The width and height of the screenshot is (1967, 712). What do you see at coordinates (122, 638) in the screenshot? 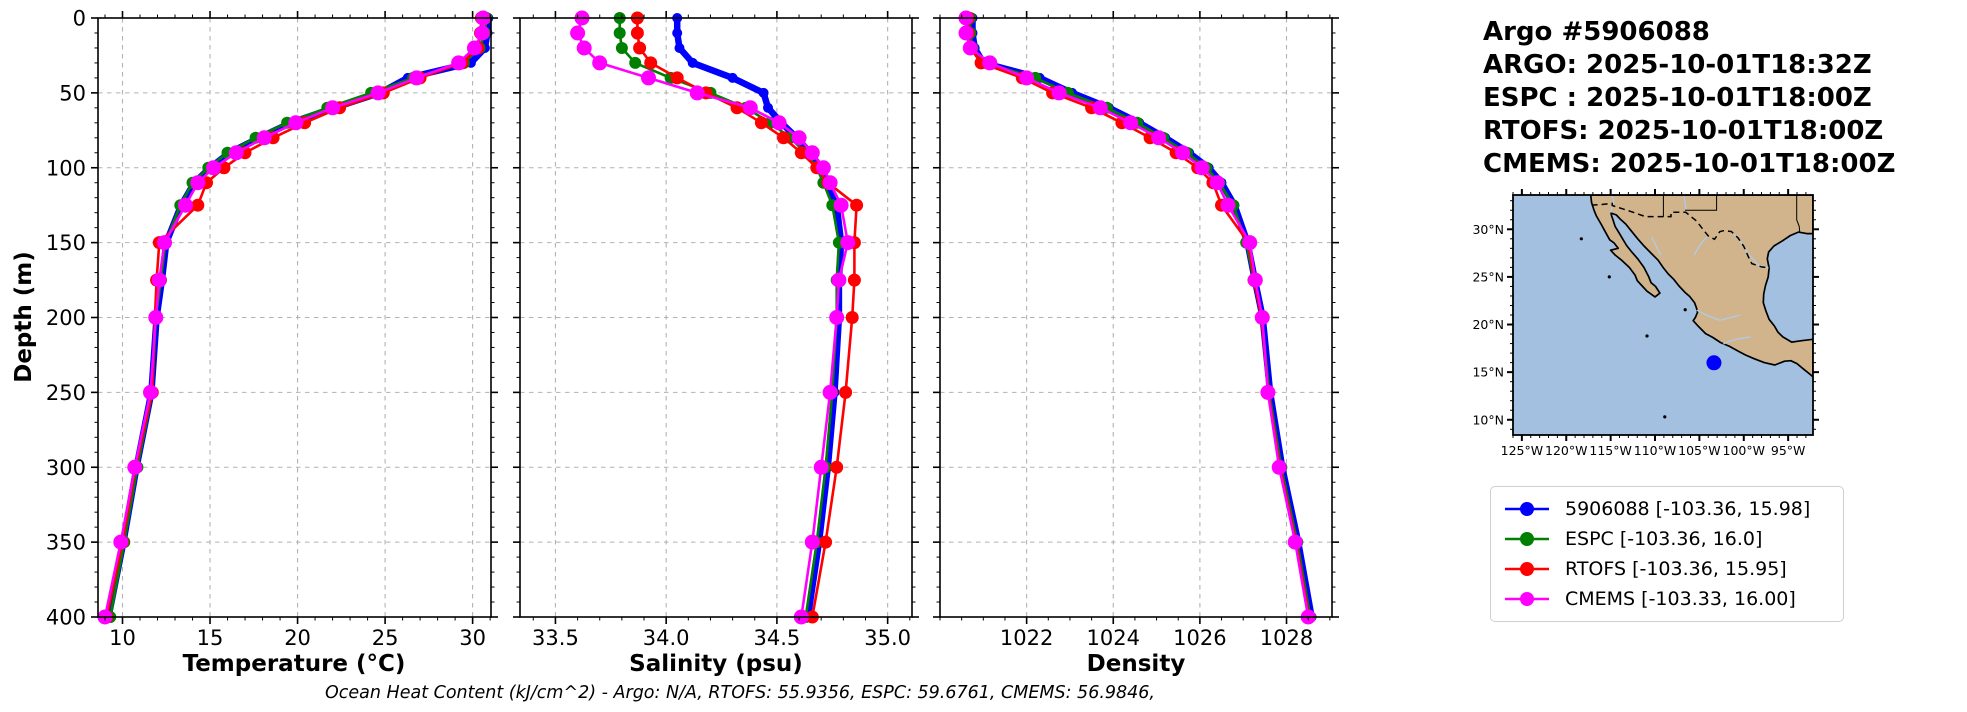
I see `svg-text: 10` at bounding box center [122, 638].